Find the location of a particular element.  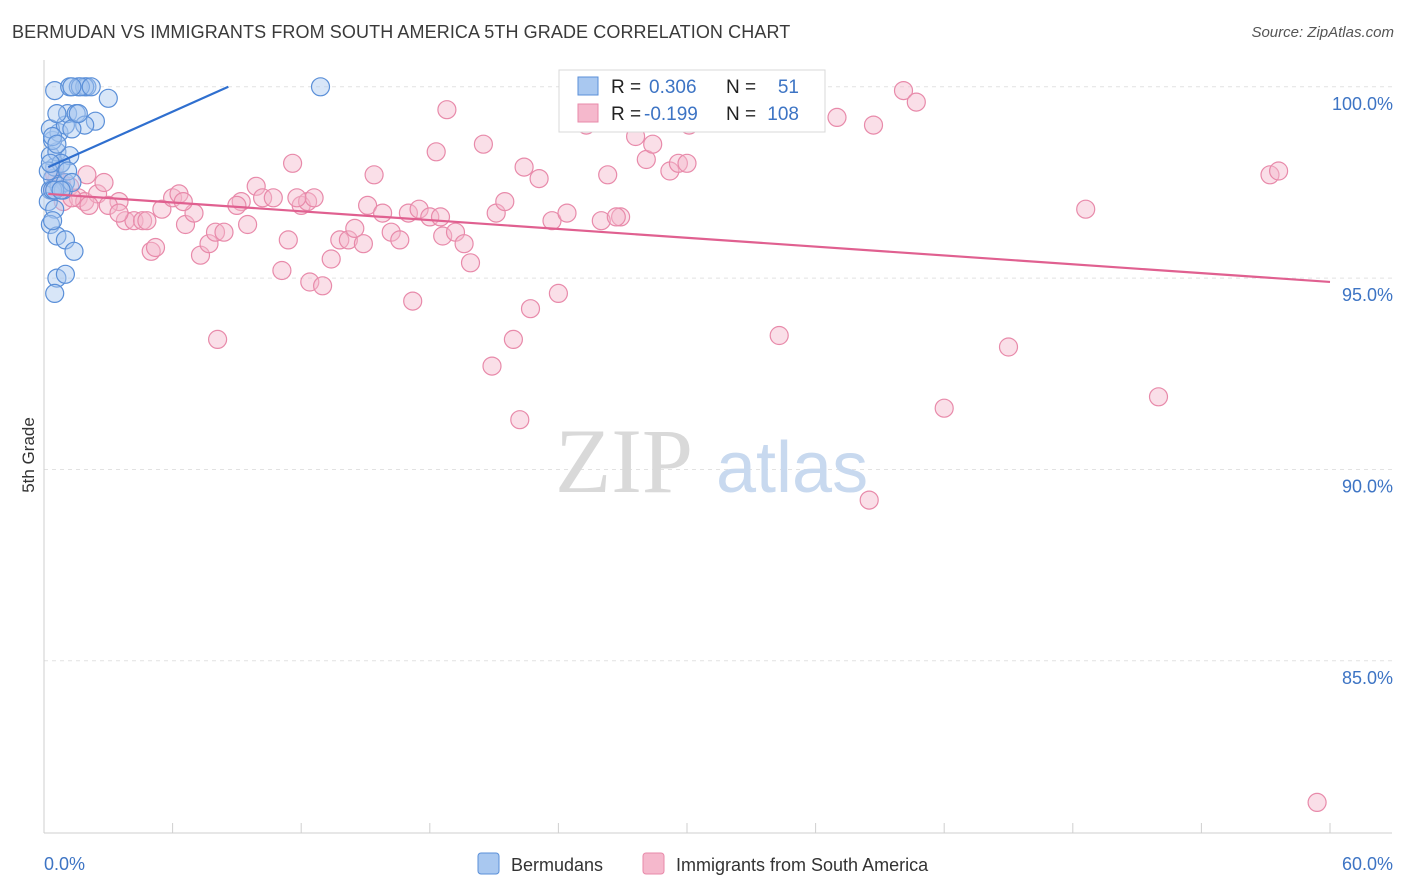

y-tick-label: 90.0% is located at coordinates (1367, 486).